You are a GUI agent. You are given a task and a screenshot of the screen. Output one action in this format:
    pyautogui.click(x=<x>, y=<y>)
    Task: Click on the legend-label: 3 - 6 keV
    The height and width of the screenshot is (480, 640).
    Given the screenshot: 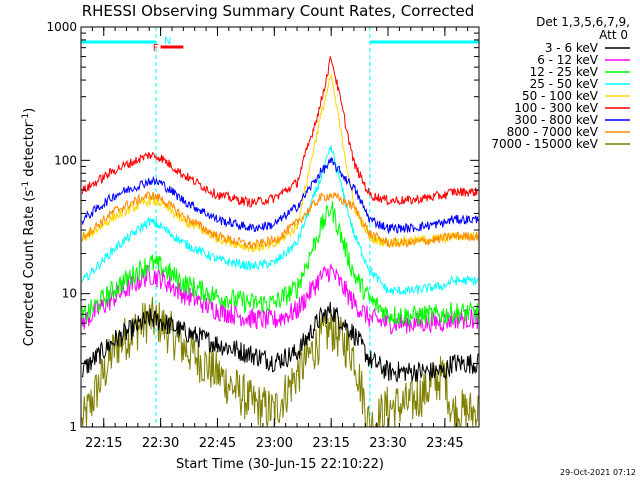 What is the action you would take?
    pyautogui.click(x=572, y=48)
    